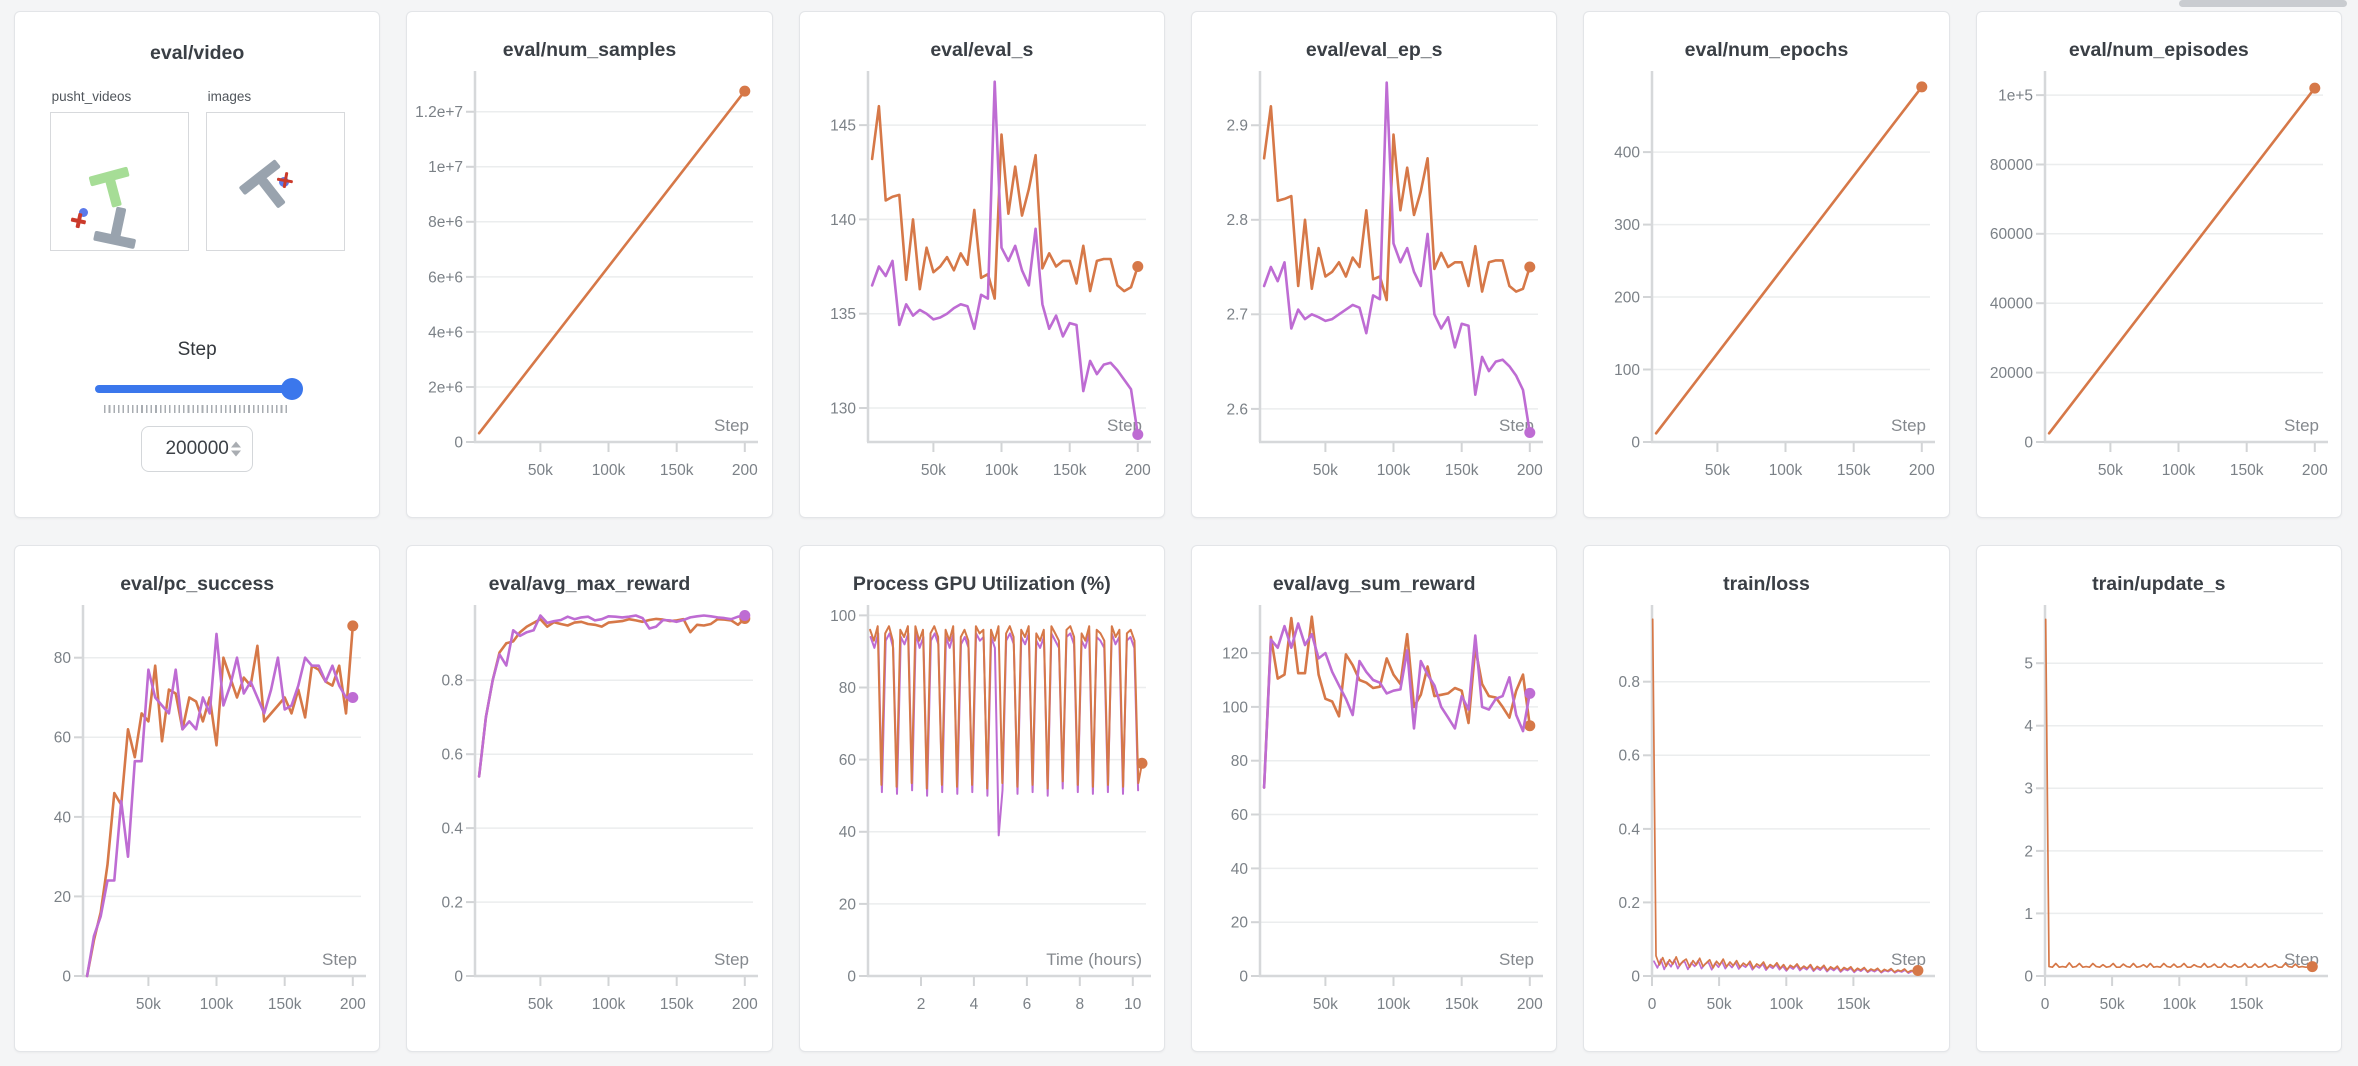  Describe the element at coordinates (843, 408) in the screenshot. I see `svg-text: 130` at that location.